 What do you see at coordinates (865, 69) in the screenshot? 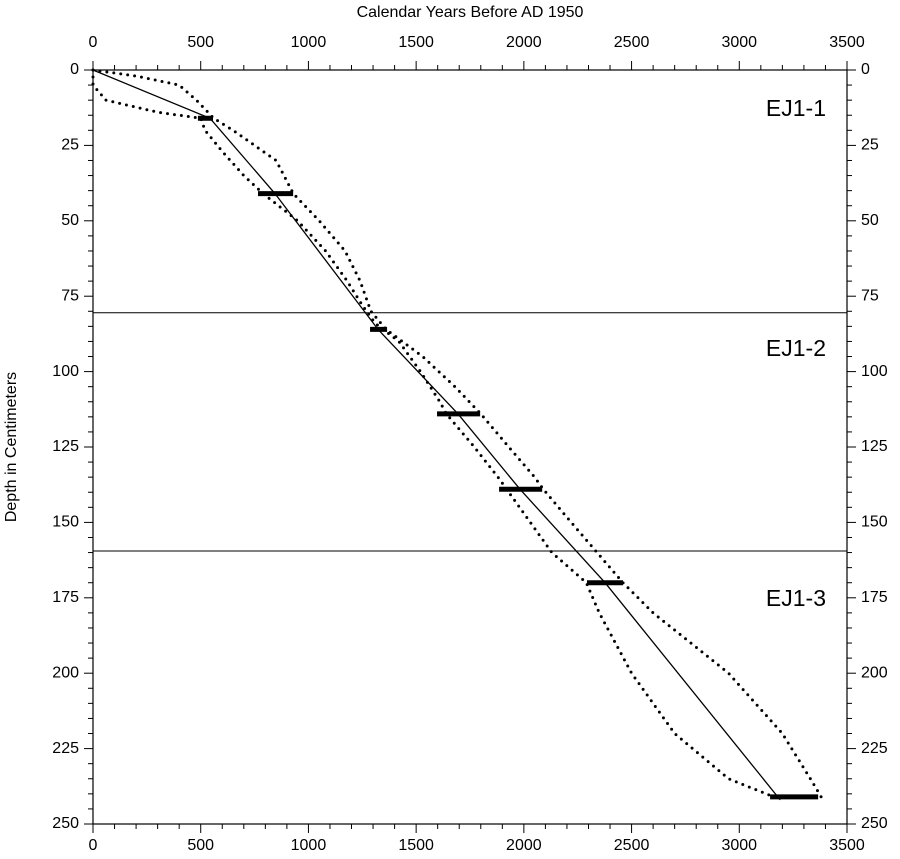
I see `y-tick-label-right: 0` at bounding box center [865, 69].